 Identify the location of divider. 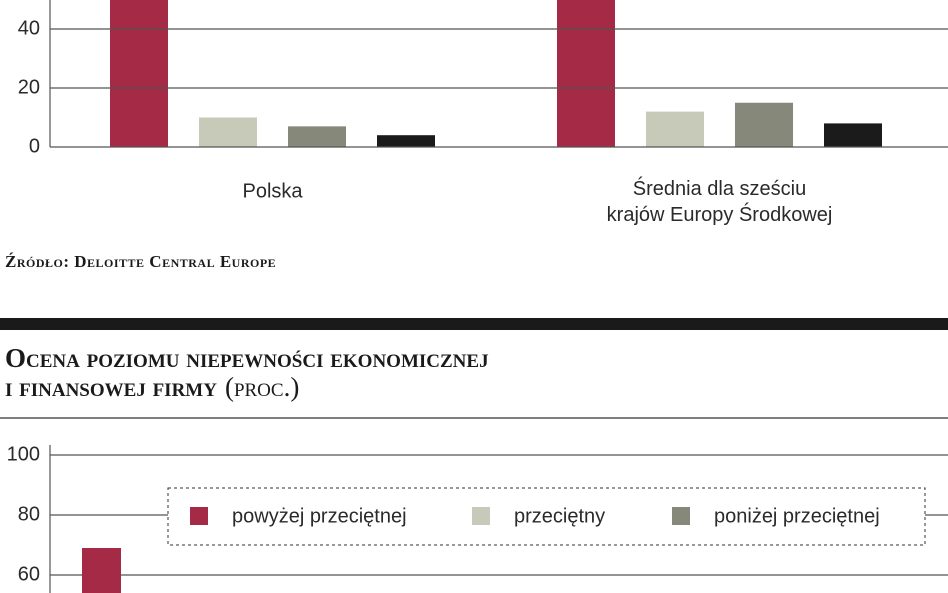
(474, 324).